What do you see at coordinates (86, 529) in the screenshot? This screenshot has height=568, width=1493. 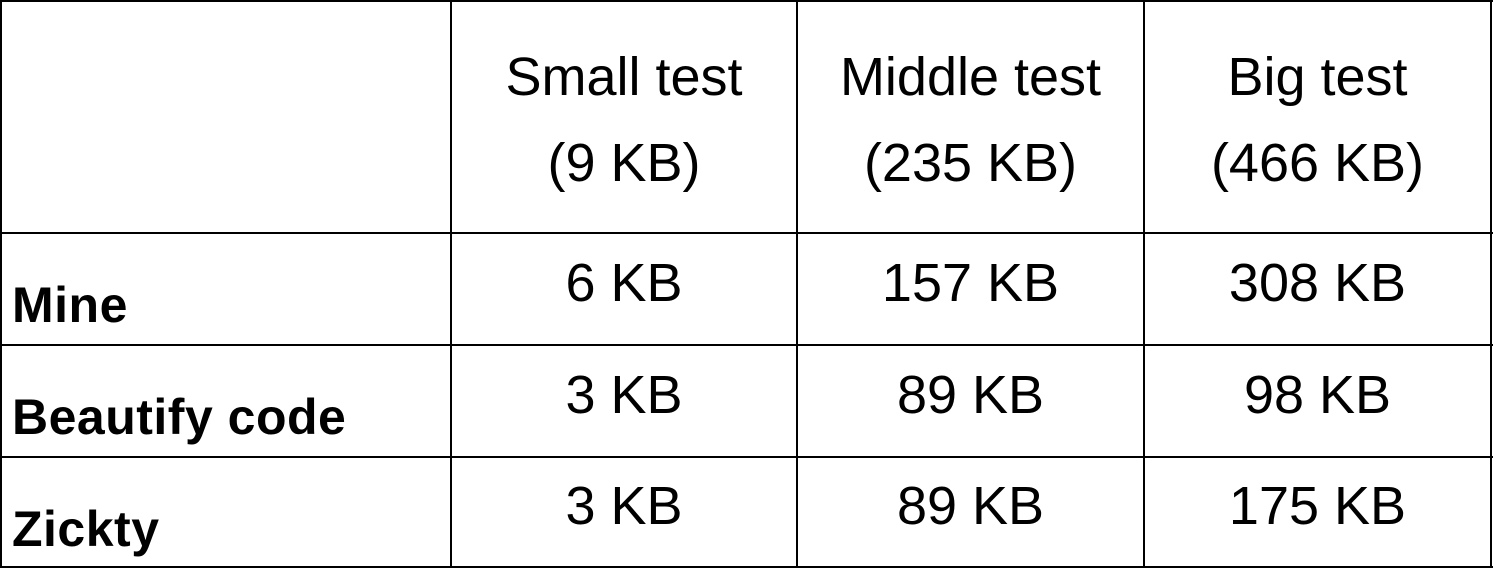 I see `row-label-zickty: Zickty` at bounding box center [86, 529].